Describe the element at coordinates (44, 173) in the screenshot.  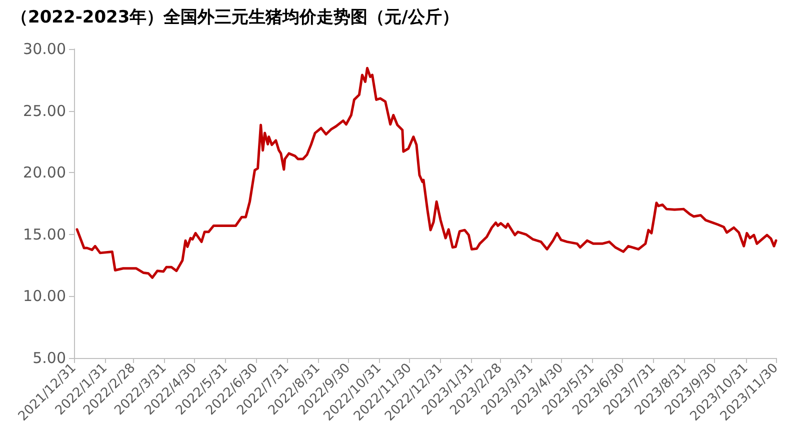
I see `y-tick-label: 20.00` at that location.